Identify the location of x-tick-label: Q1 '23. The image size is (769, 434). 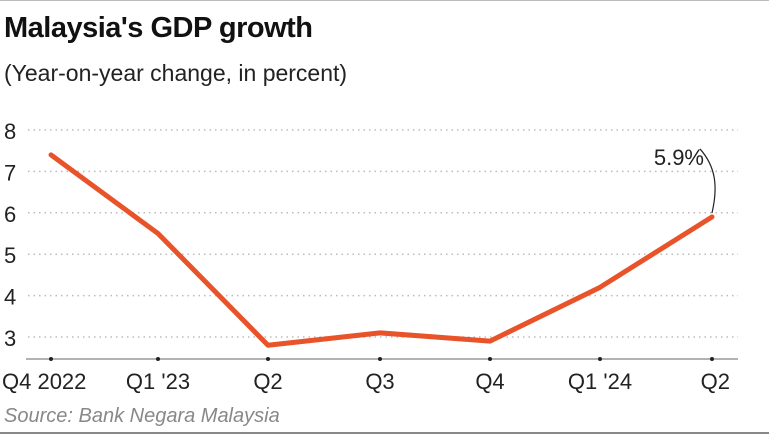
(158, 381).